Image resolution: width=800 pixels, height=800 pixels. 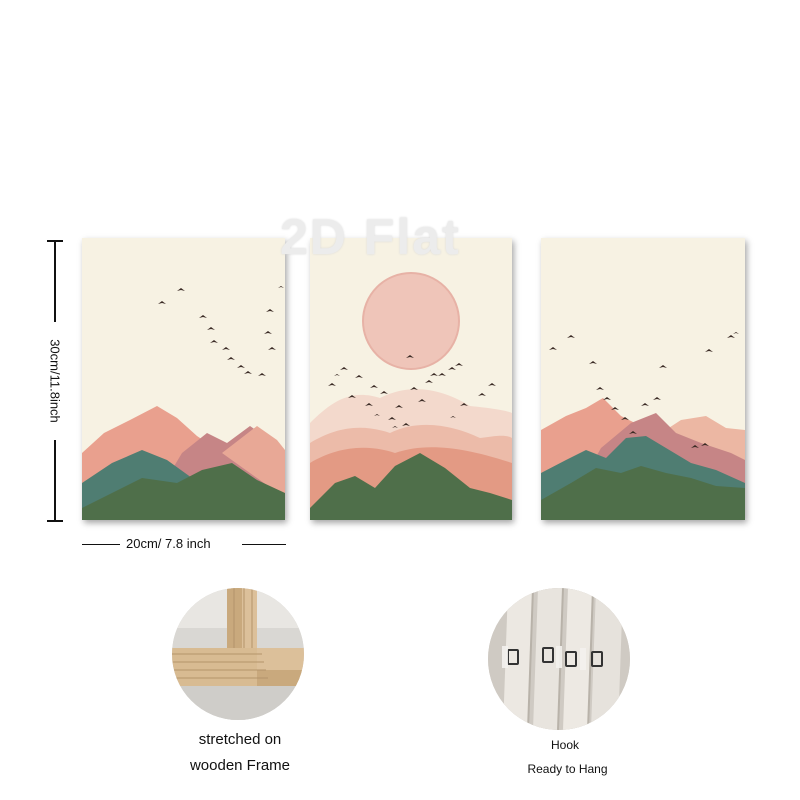 I want to click on mountain-artwork-left, so click(x=183, y=379).